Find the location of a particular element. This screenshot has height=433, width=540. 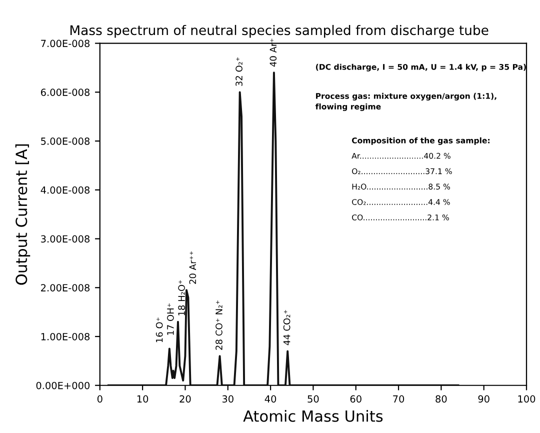

x-tick-label: 70 is located at coordinates (398, 399).